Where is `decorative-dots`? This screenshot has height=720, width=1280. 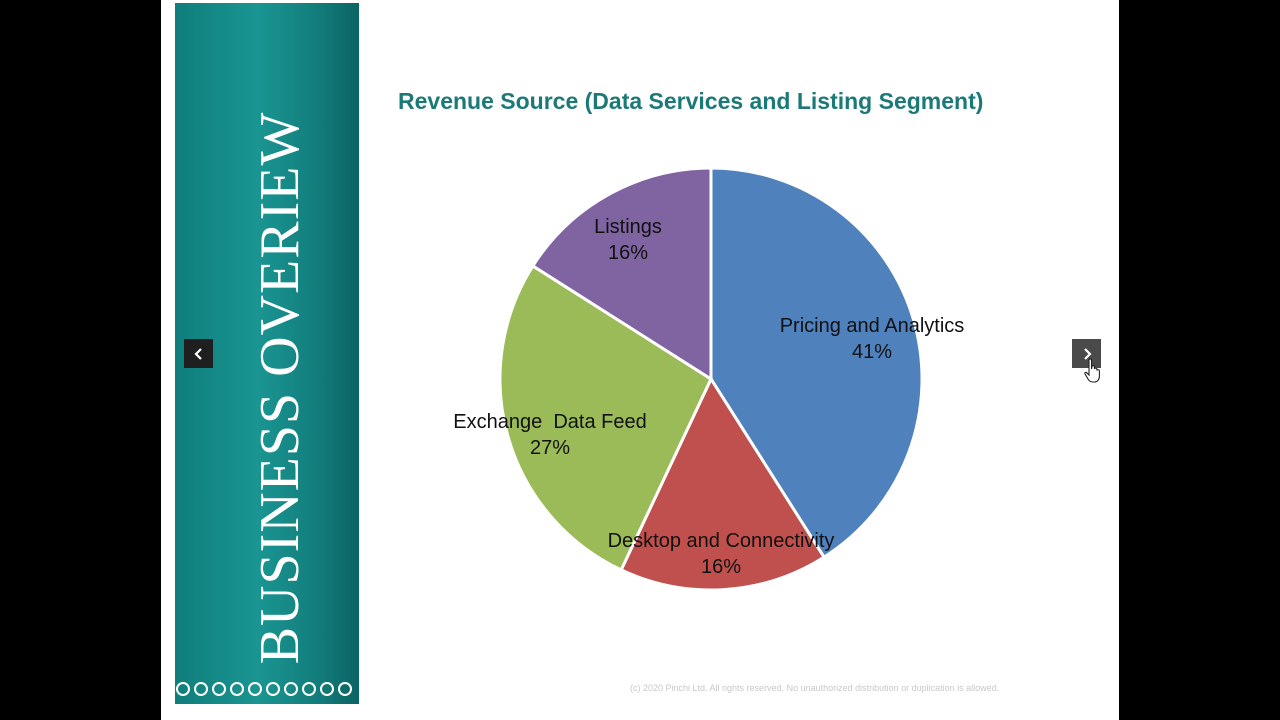 decorative-dots is located at coordinates (264, 691).